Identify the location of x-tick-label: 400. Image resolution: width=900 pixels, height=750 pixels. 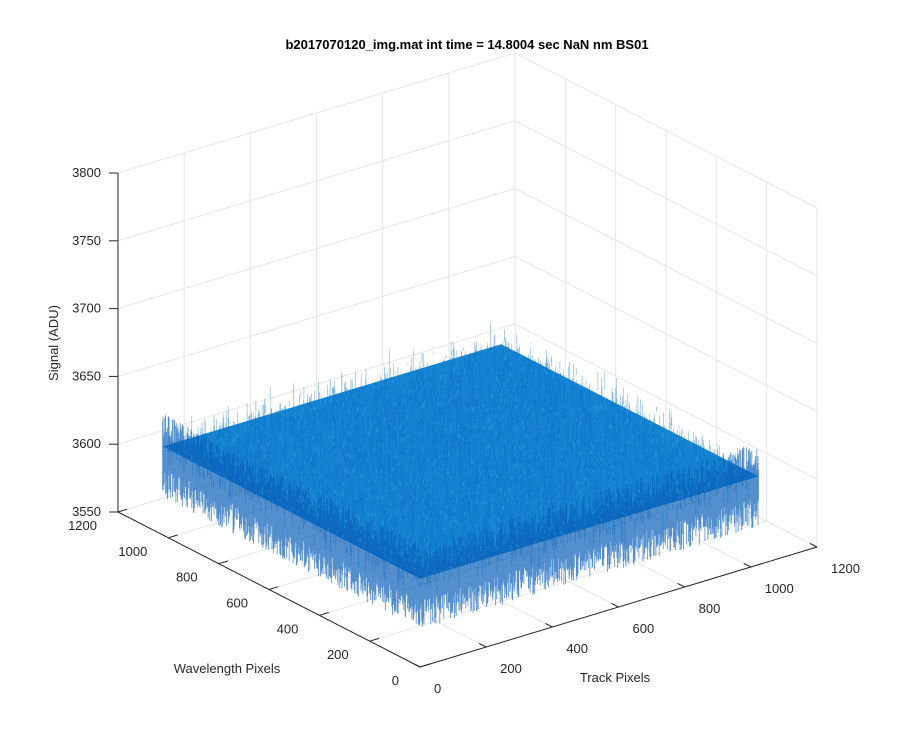
(577, 648).